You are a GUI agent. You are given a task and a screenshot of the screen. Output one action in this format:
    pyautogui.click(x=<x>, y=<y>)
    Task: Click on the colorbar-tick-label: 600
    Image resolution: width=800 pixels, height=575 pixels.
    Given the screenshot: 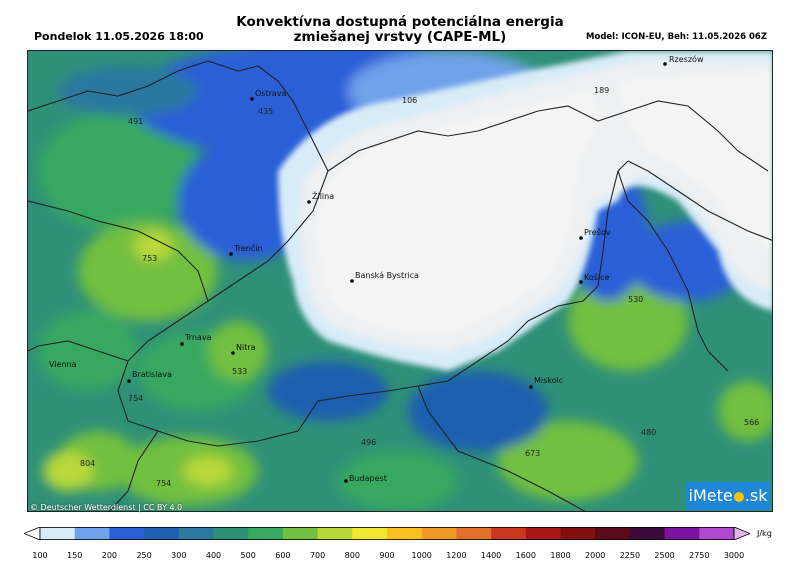 What is the action you would take?
    pyautogui.click(x=283, y=555)
    